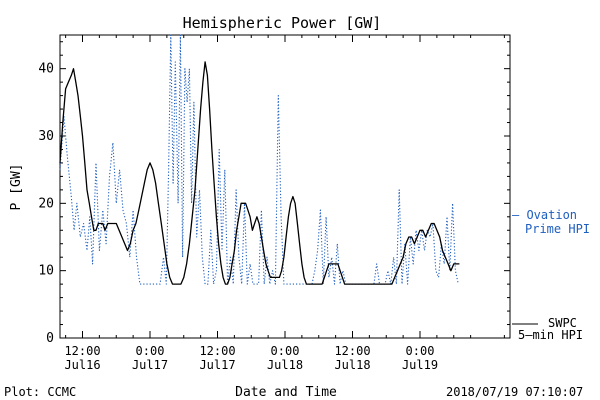 The image size is (600, 400). Describe the element at coordinates (50, 338) in the screenshot. I see `y-tick-label: 0` at that location.